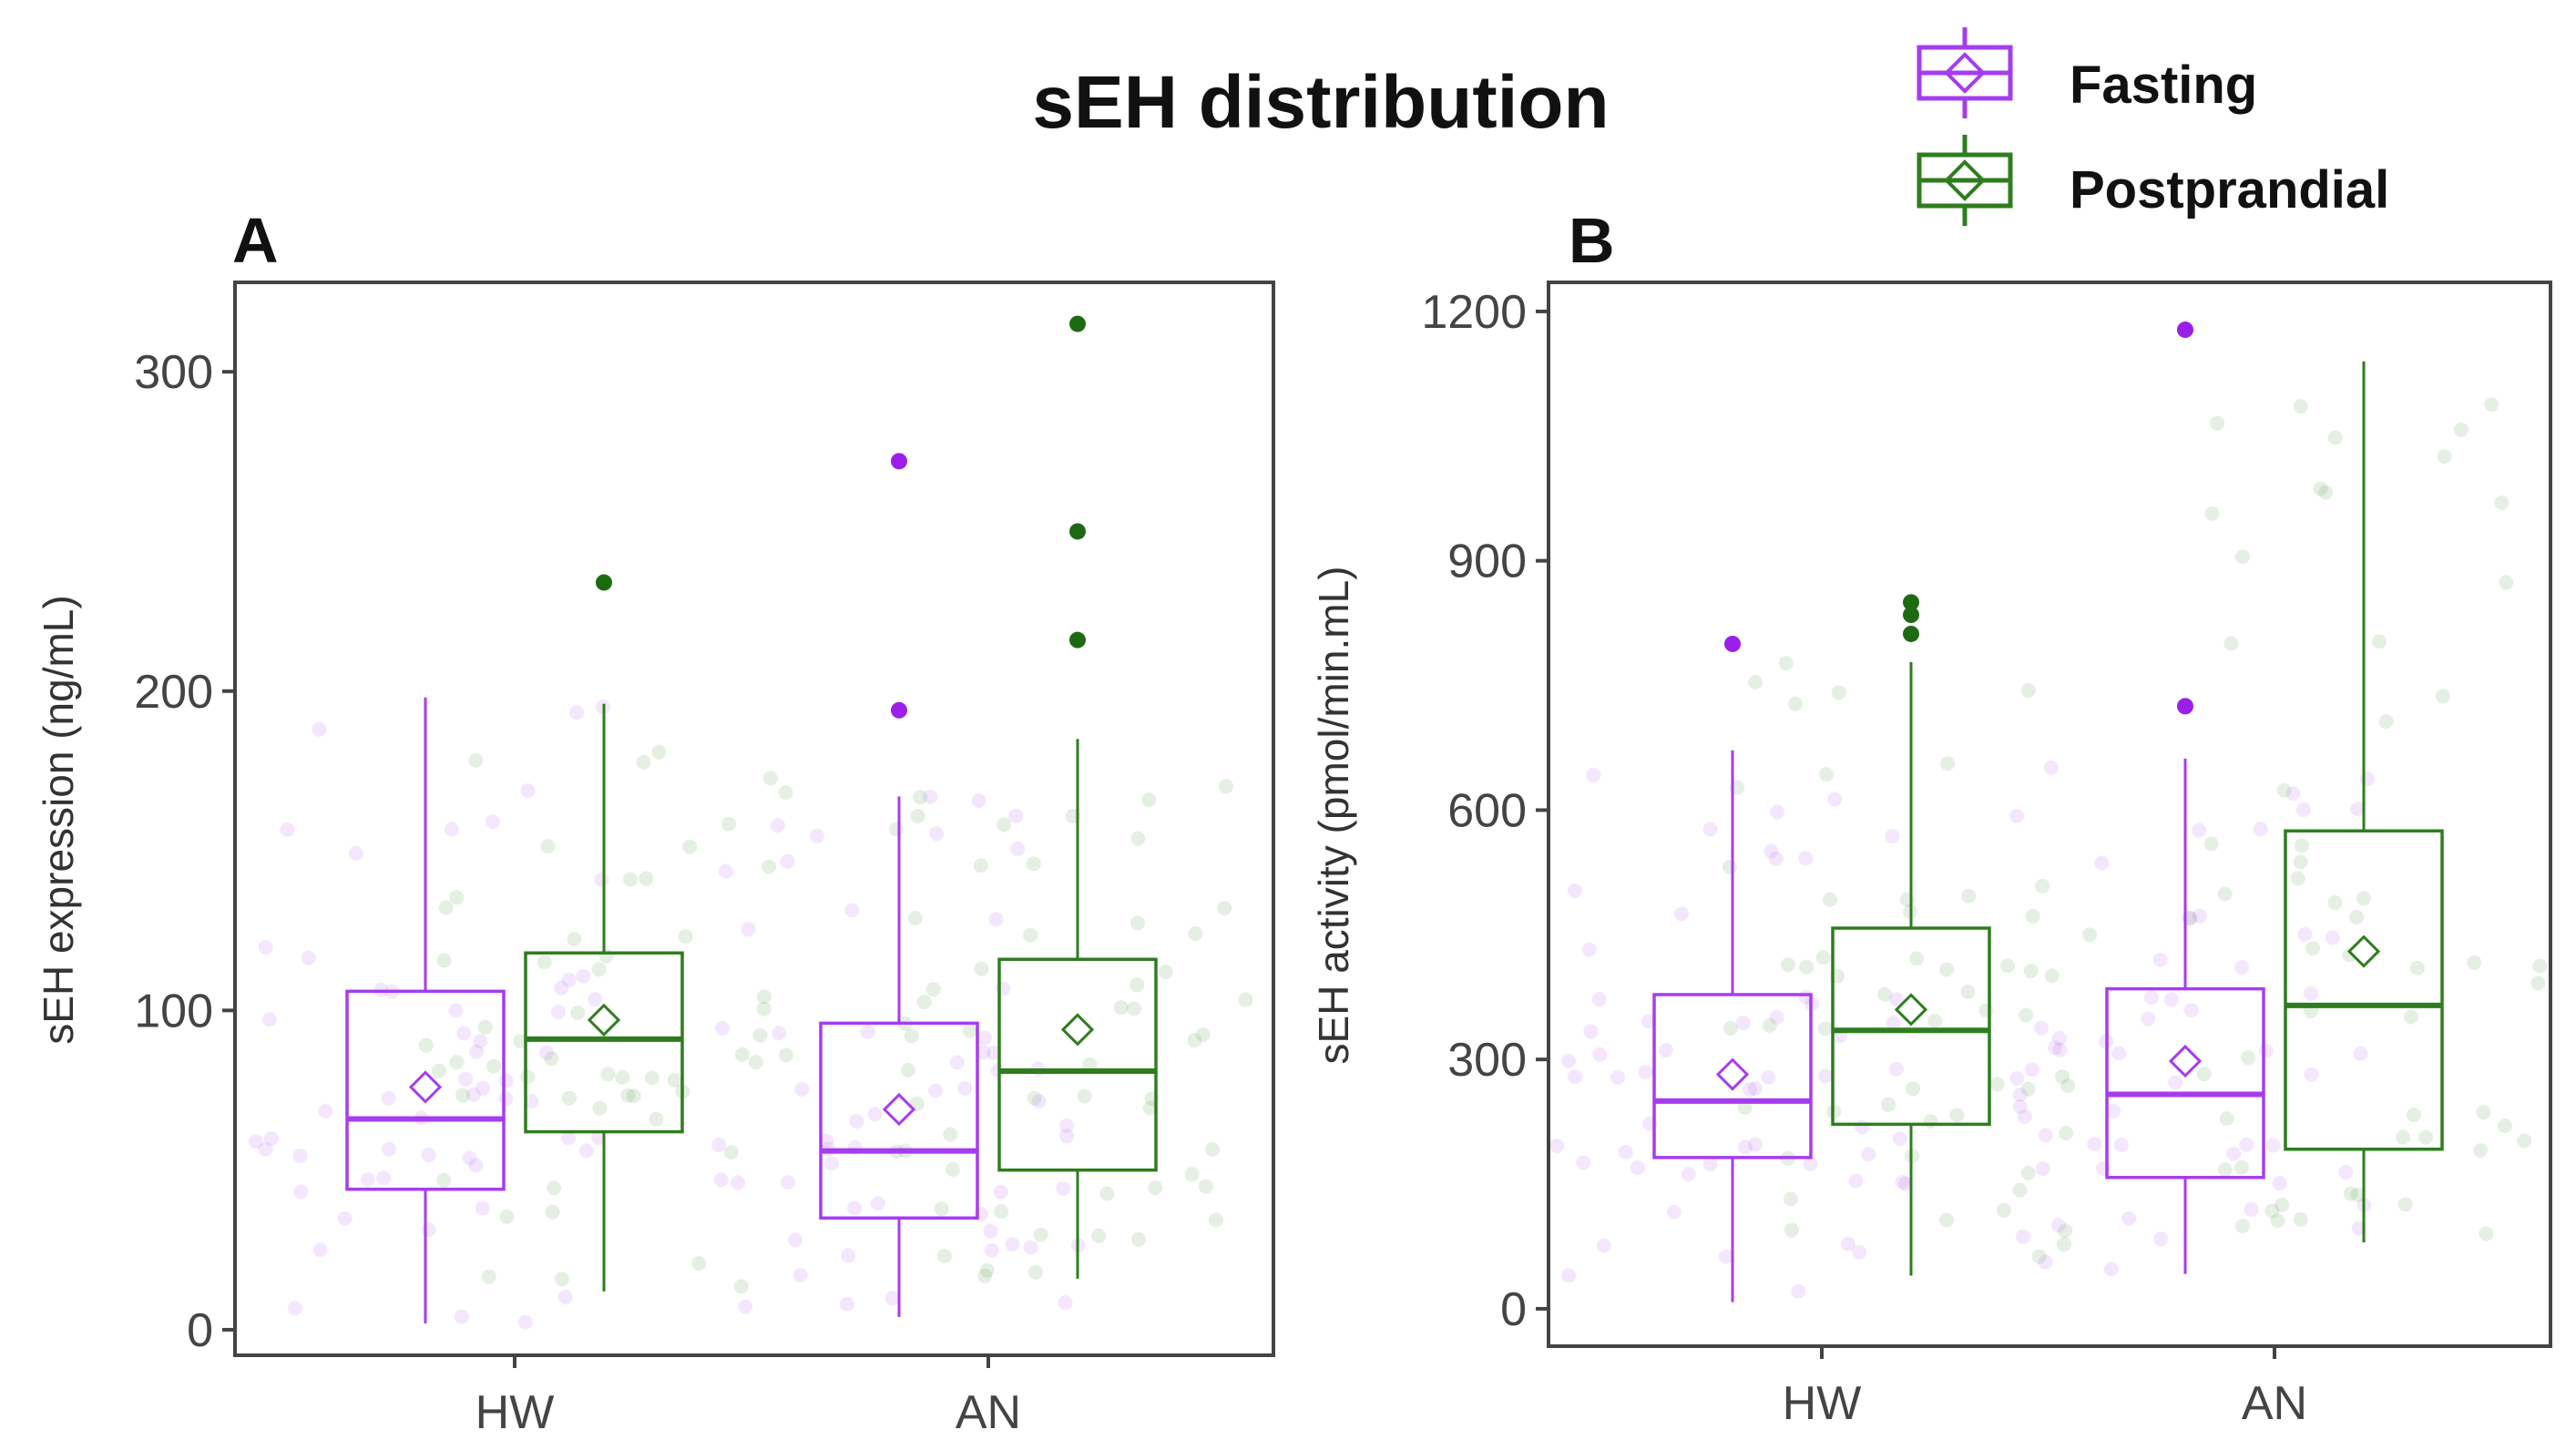  What do you see at coordinates (1592, 240) in the screenshot?
I see `panel-letter-b: B` at bounding box center [1592, 240].